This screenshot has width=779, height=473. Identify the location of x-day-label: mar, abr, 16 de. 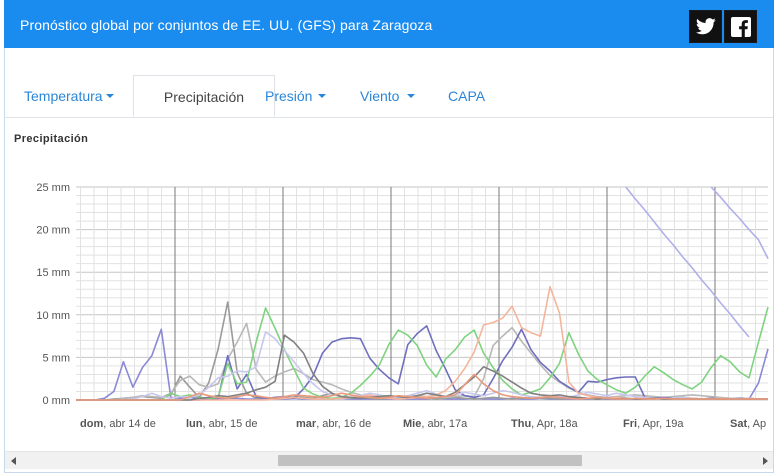
(333, 424).